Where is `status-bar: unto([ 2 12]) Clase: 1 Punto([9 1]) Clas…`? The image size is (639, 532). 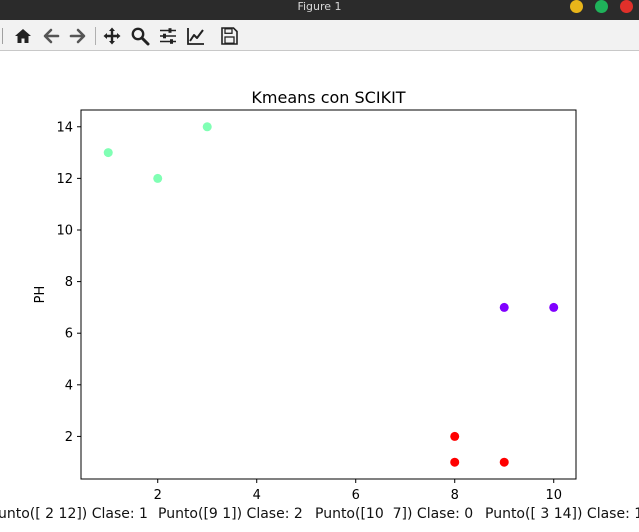
status-bar: unto([ 2 12]) Clase: 1 Punto([9 1]) Clas… is located at coordinates (319, 516).